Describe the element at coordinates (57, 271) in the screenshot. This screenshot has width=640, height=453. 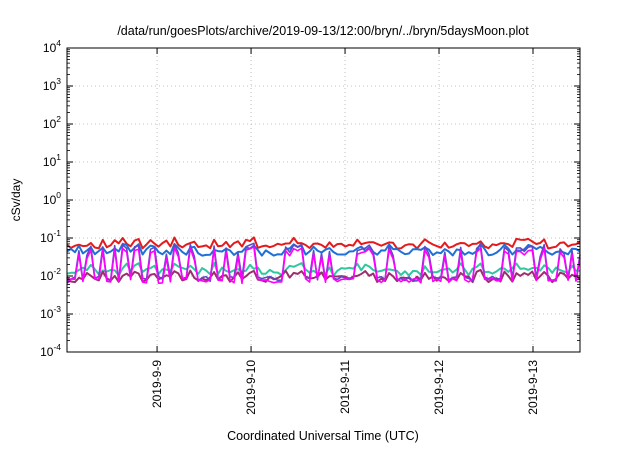
I see `y-tick-label-exponent: -2` at that location.